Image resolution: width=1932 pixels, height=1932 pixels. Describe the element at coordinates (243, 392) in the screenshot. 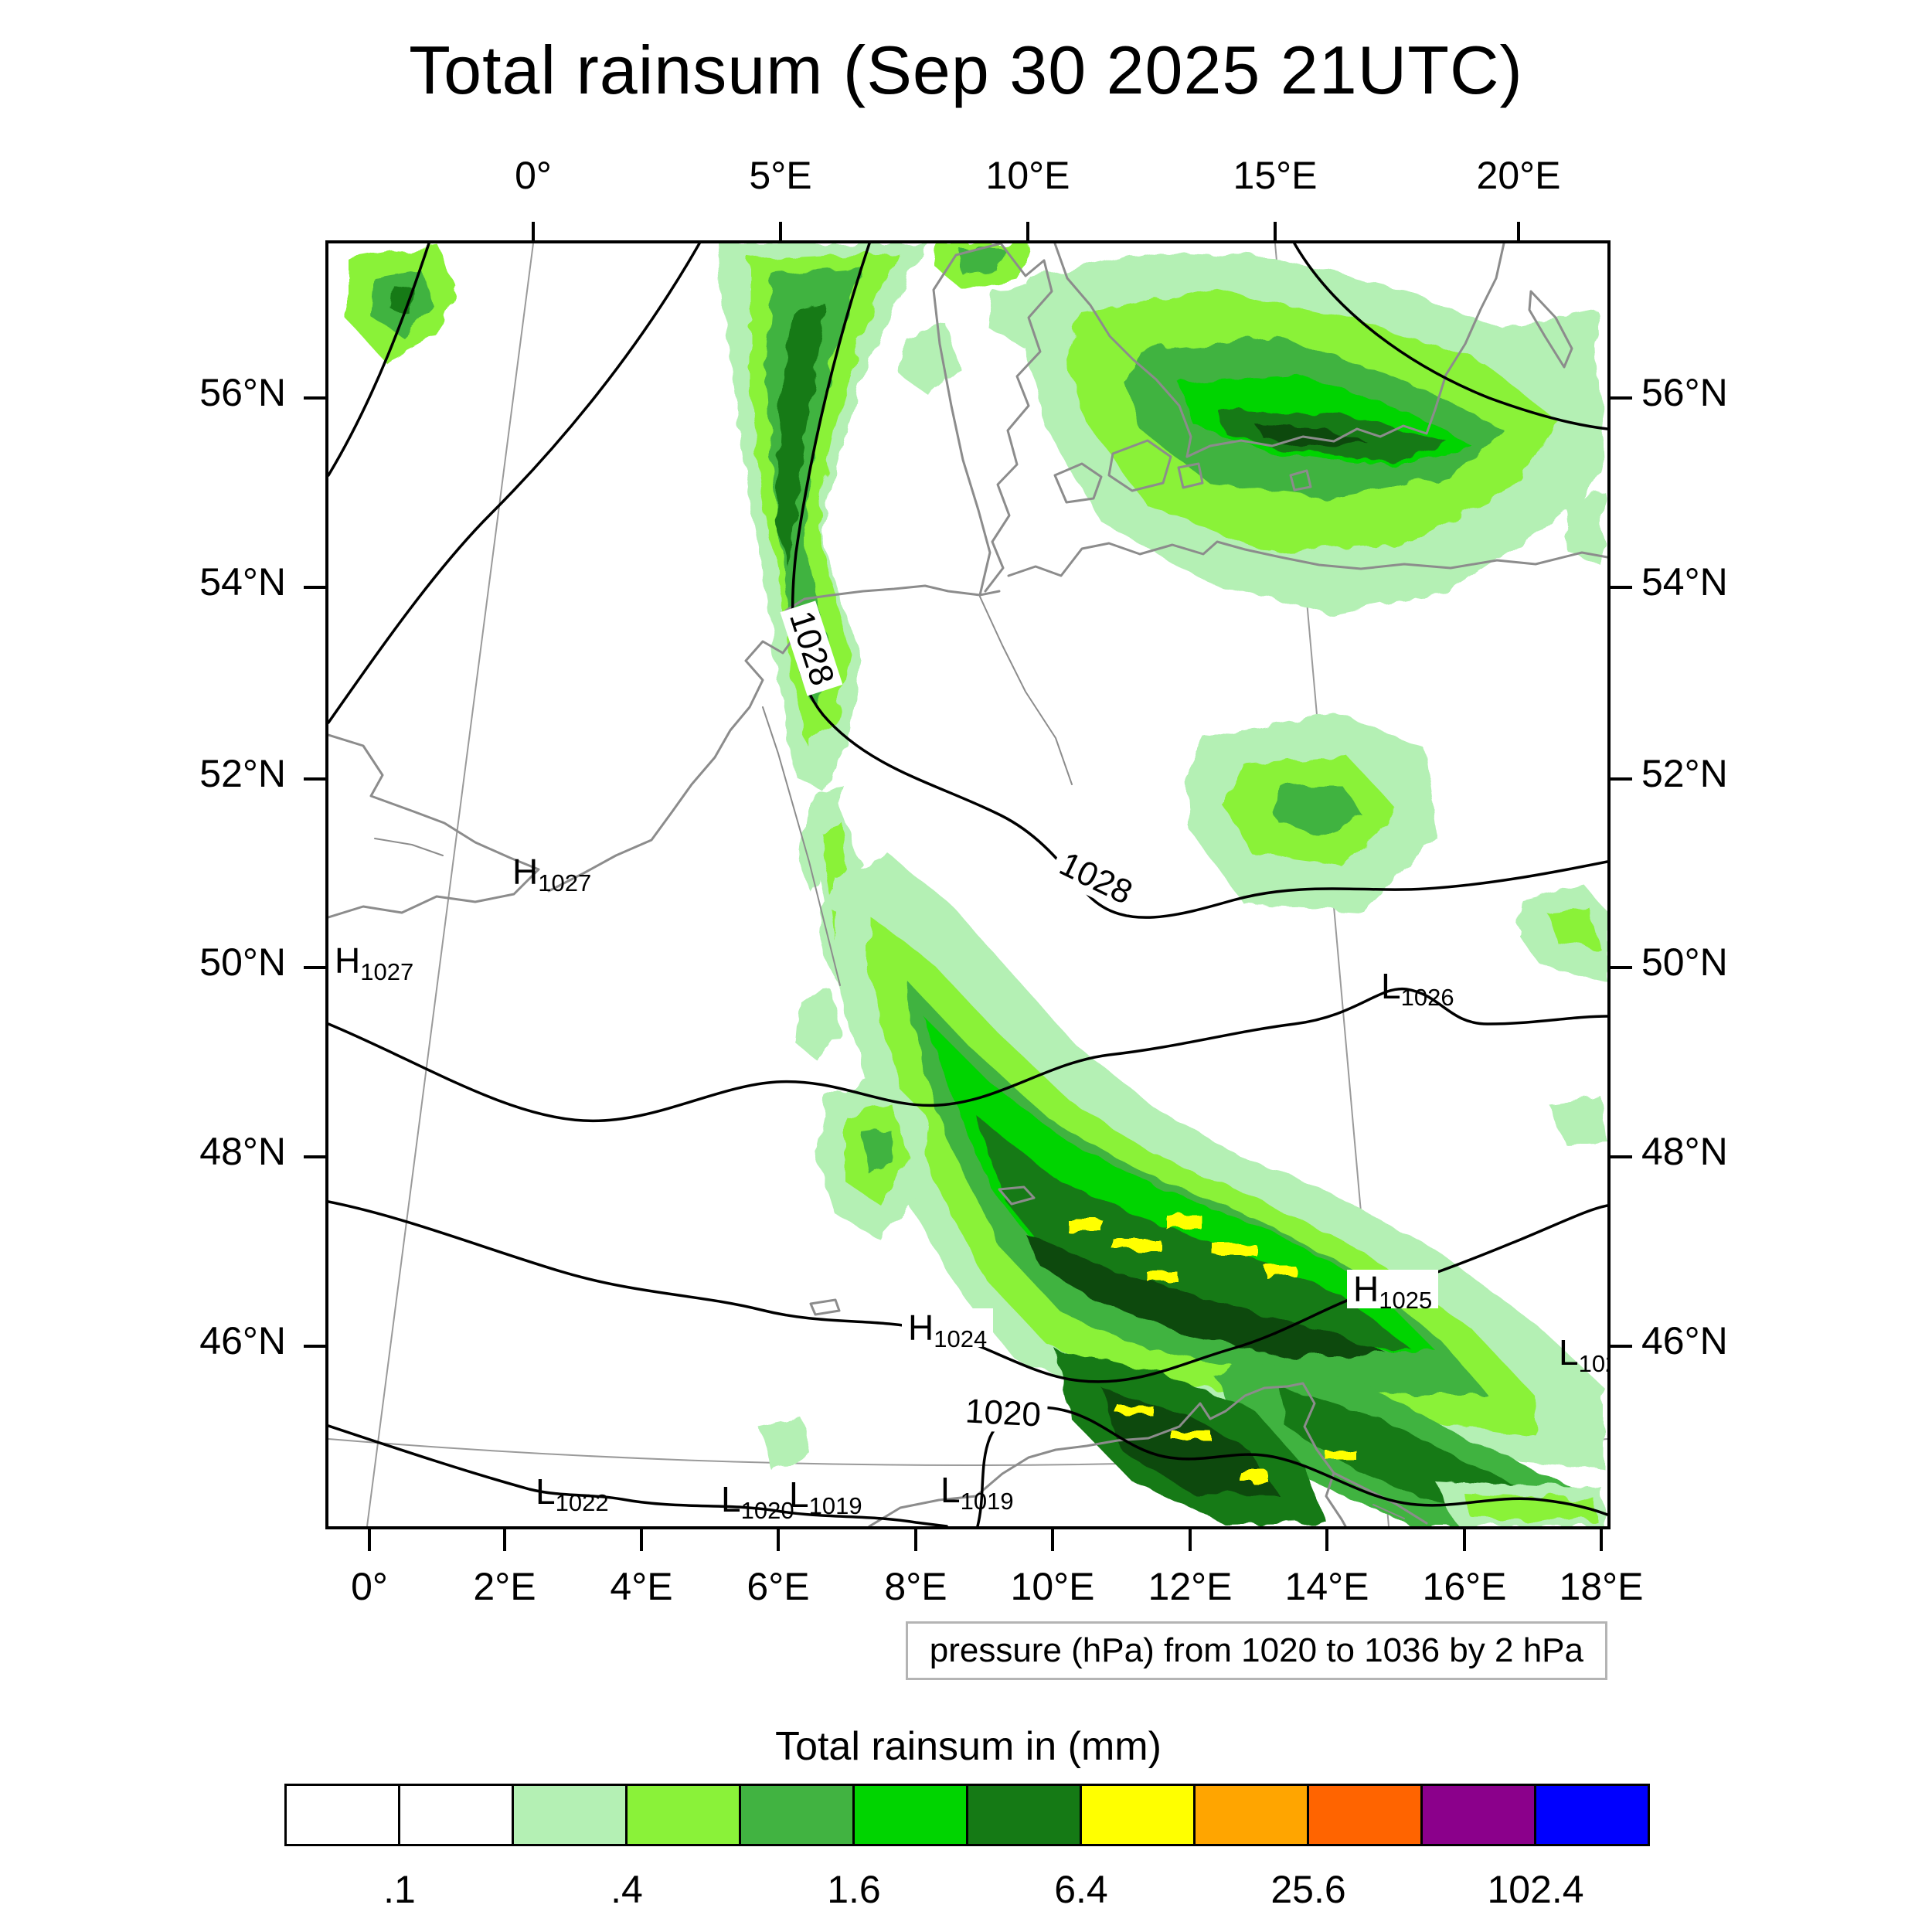

I see `left-axis-label: 56°N` at that location.